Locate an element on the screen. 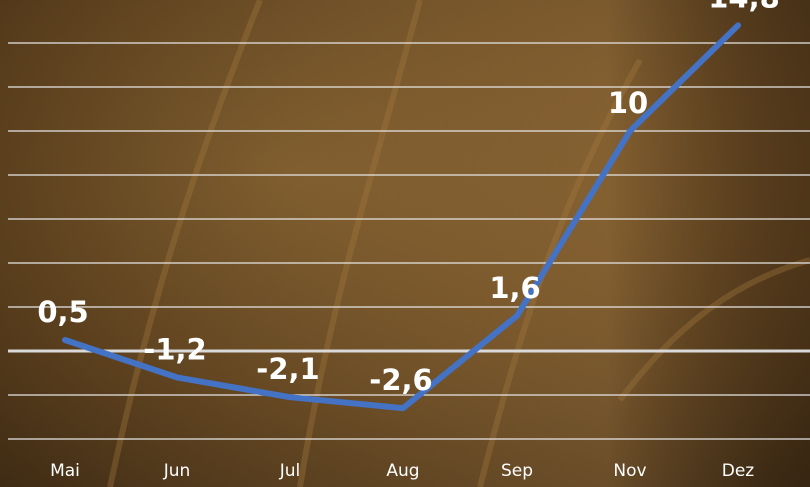 The image size is (810, 487). data-label: 10 is located at coordinates (628, 103).